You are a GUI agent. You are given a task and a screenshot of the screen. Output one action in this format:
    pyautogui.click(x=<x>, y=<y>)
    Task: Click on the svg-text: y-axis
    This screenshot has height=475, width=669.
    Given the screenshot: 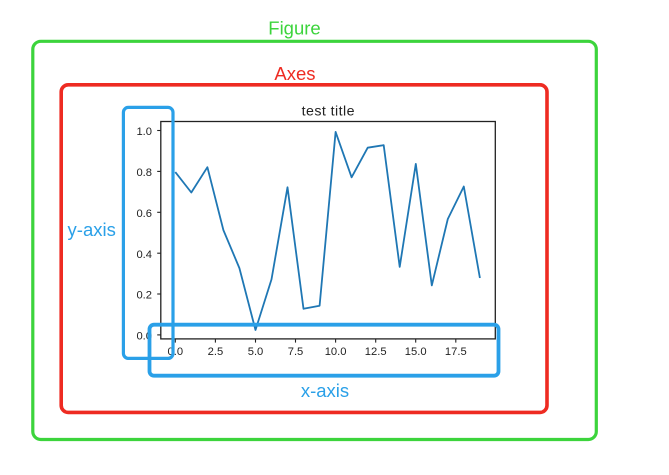 What is the action you would take?
    pyautogui.click(x=92, y=229)
    